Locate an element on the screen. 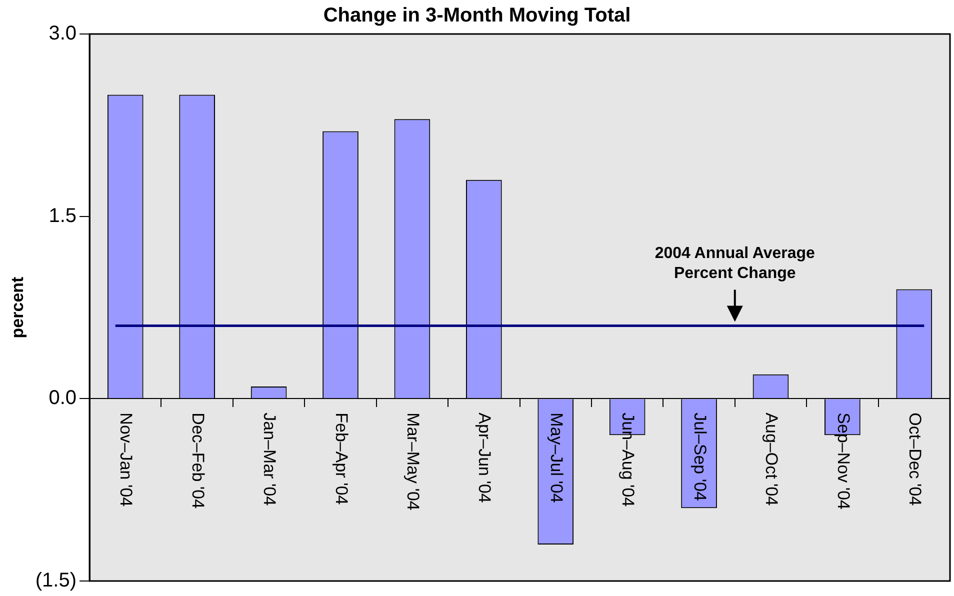 The image size is (954, 596). x-tick-label: Jul–Sep '04 is located at coordinates (700, 456).